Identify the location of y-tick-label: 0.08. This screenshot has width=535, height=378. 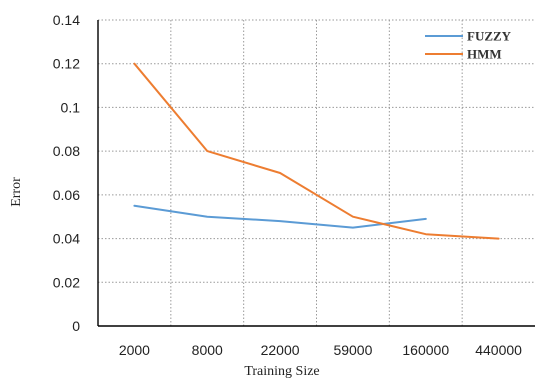
(66, 151).